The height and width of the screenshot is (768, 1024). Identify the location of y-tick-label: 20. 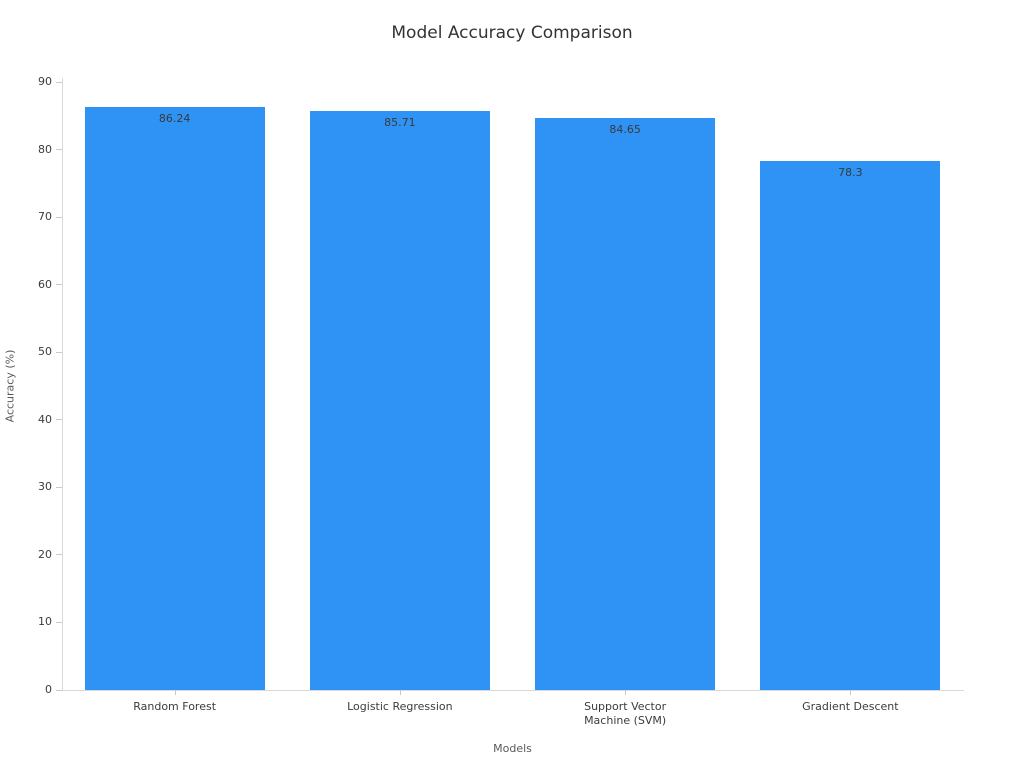
(45, 554).